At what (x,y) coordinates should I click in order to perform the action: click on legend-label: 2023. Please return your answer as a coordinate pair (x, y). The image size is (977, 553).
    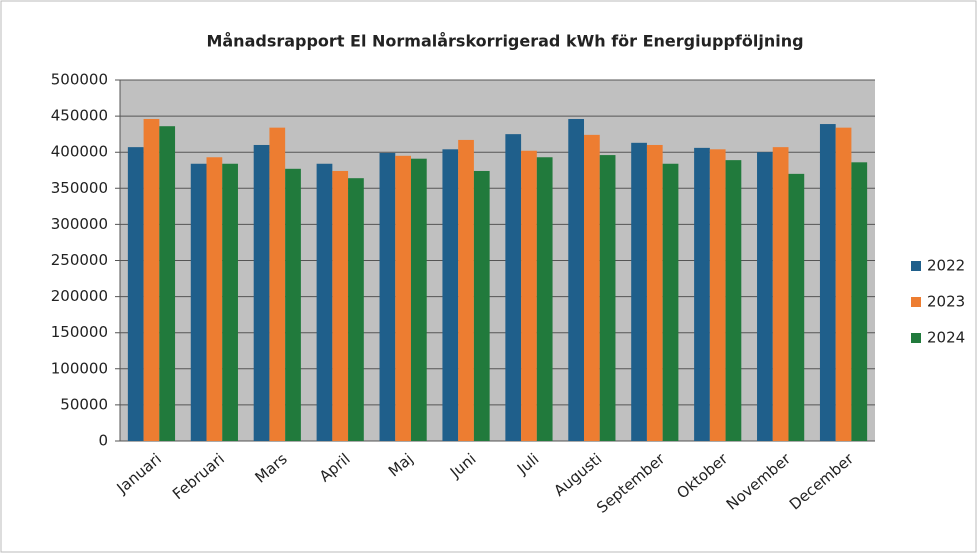
    Looking at the image, I should click on (946, 302).